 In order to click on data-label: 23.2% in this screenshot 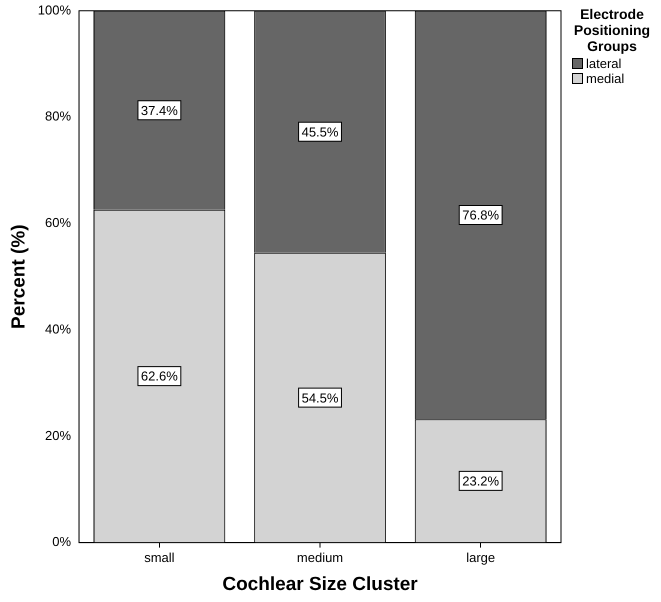, I will do `click(481, 480)`.